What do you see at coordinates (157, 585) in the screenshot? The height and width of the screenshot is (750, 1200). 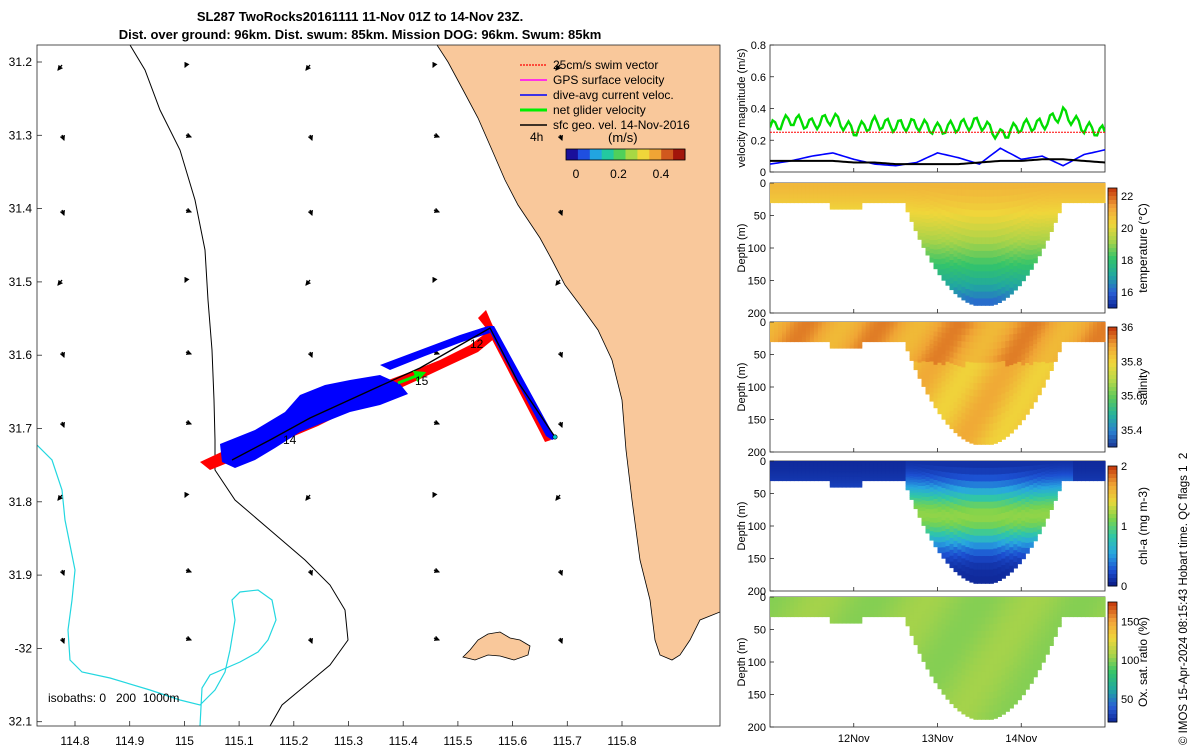 I see `isobath-1000m` at bounding box center [157, 585].